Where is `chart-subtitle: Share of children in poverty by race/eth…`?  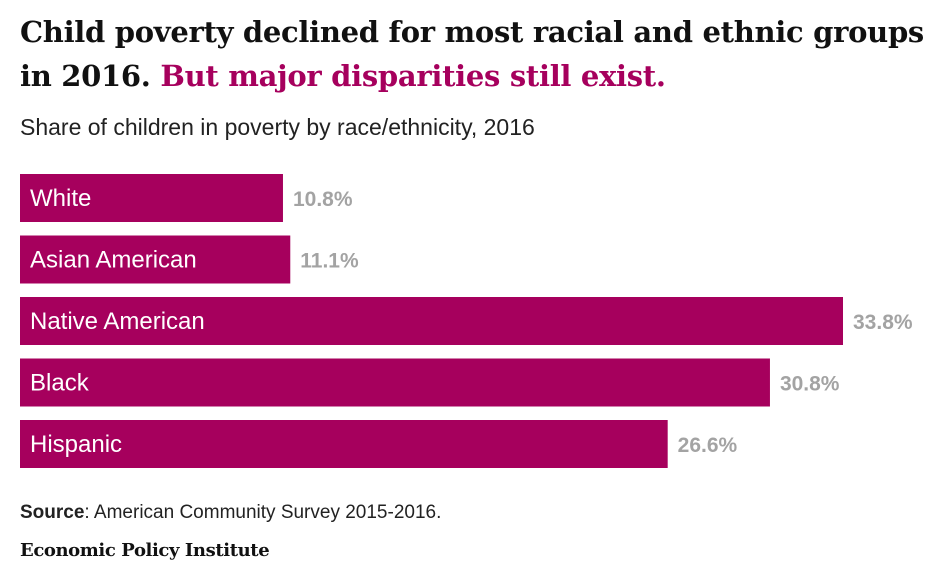
chart-subtitle: Share of children in poverty by race/eth… is located at coordinates (277, 127).